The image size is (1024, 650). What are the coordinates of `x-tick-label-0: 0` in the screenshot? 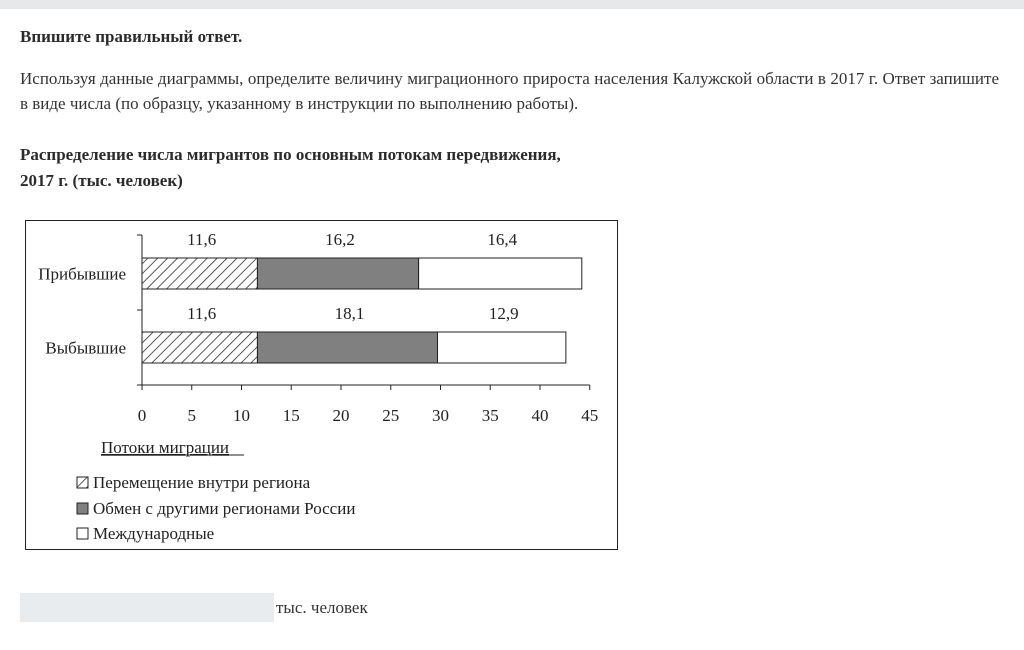 It's located at (142, 415).